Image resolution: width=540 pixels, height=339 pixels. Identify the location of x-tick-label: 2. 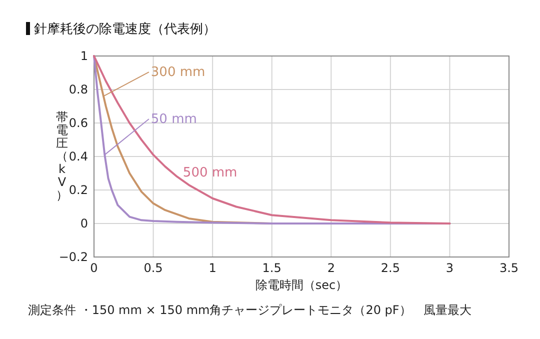
(331, 268).